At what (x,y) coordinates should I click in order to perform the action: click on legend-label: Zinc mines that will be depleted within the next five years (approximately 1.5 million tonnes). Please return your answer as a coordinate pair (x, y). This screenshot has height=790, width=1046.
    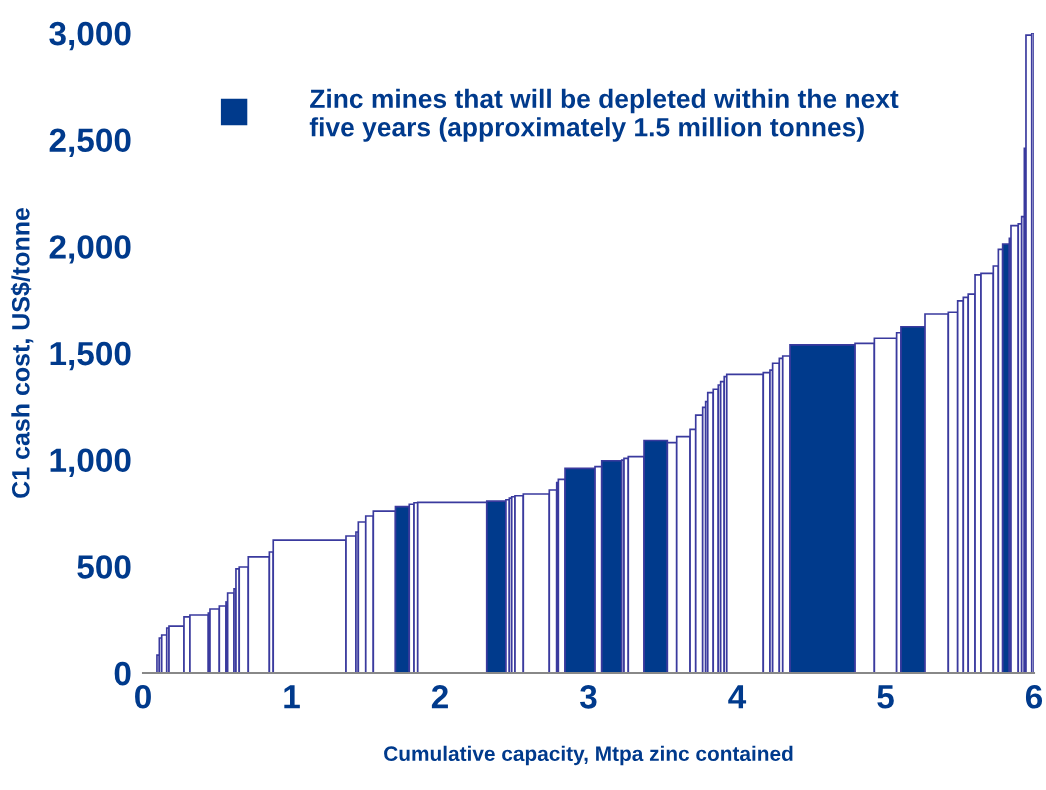
    Looking at the image, I should click on (604, 115).